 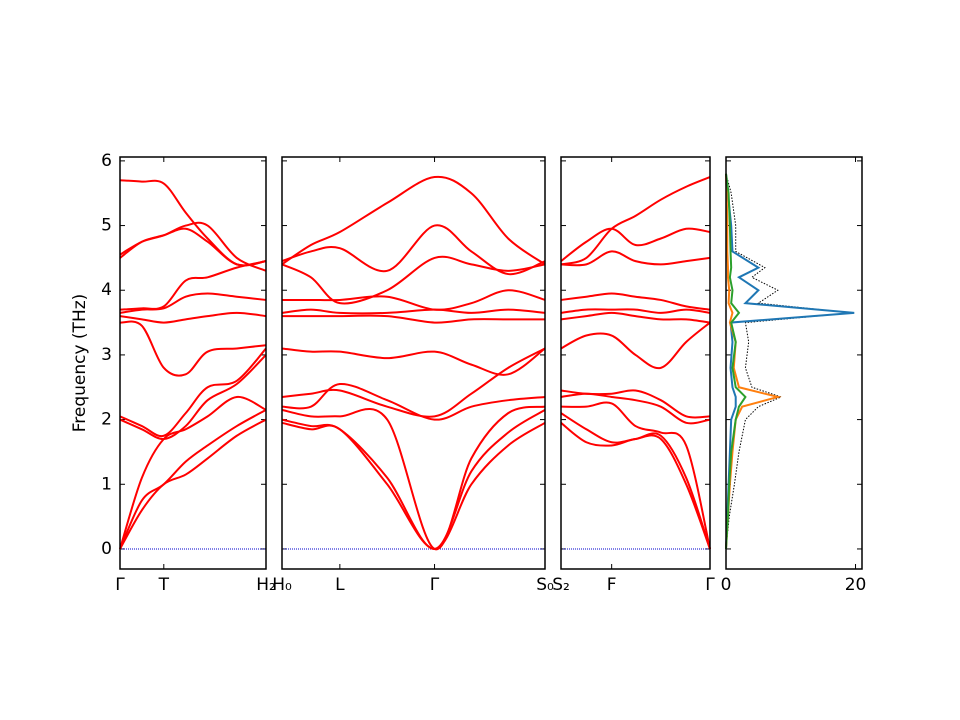 I want to click on y-tick-label: 2, so click(x=106, y=420).